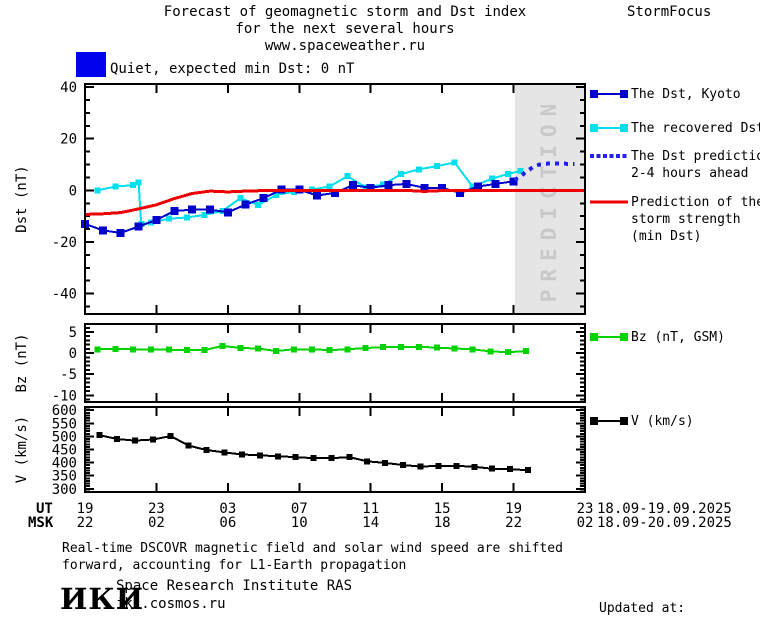 The width and height of the screenshot is (760, 620). What do you see at coordinates (64, 424) in the screenshot?
I see `ytick-label-v: 550` at bounding box center [64, 424].